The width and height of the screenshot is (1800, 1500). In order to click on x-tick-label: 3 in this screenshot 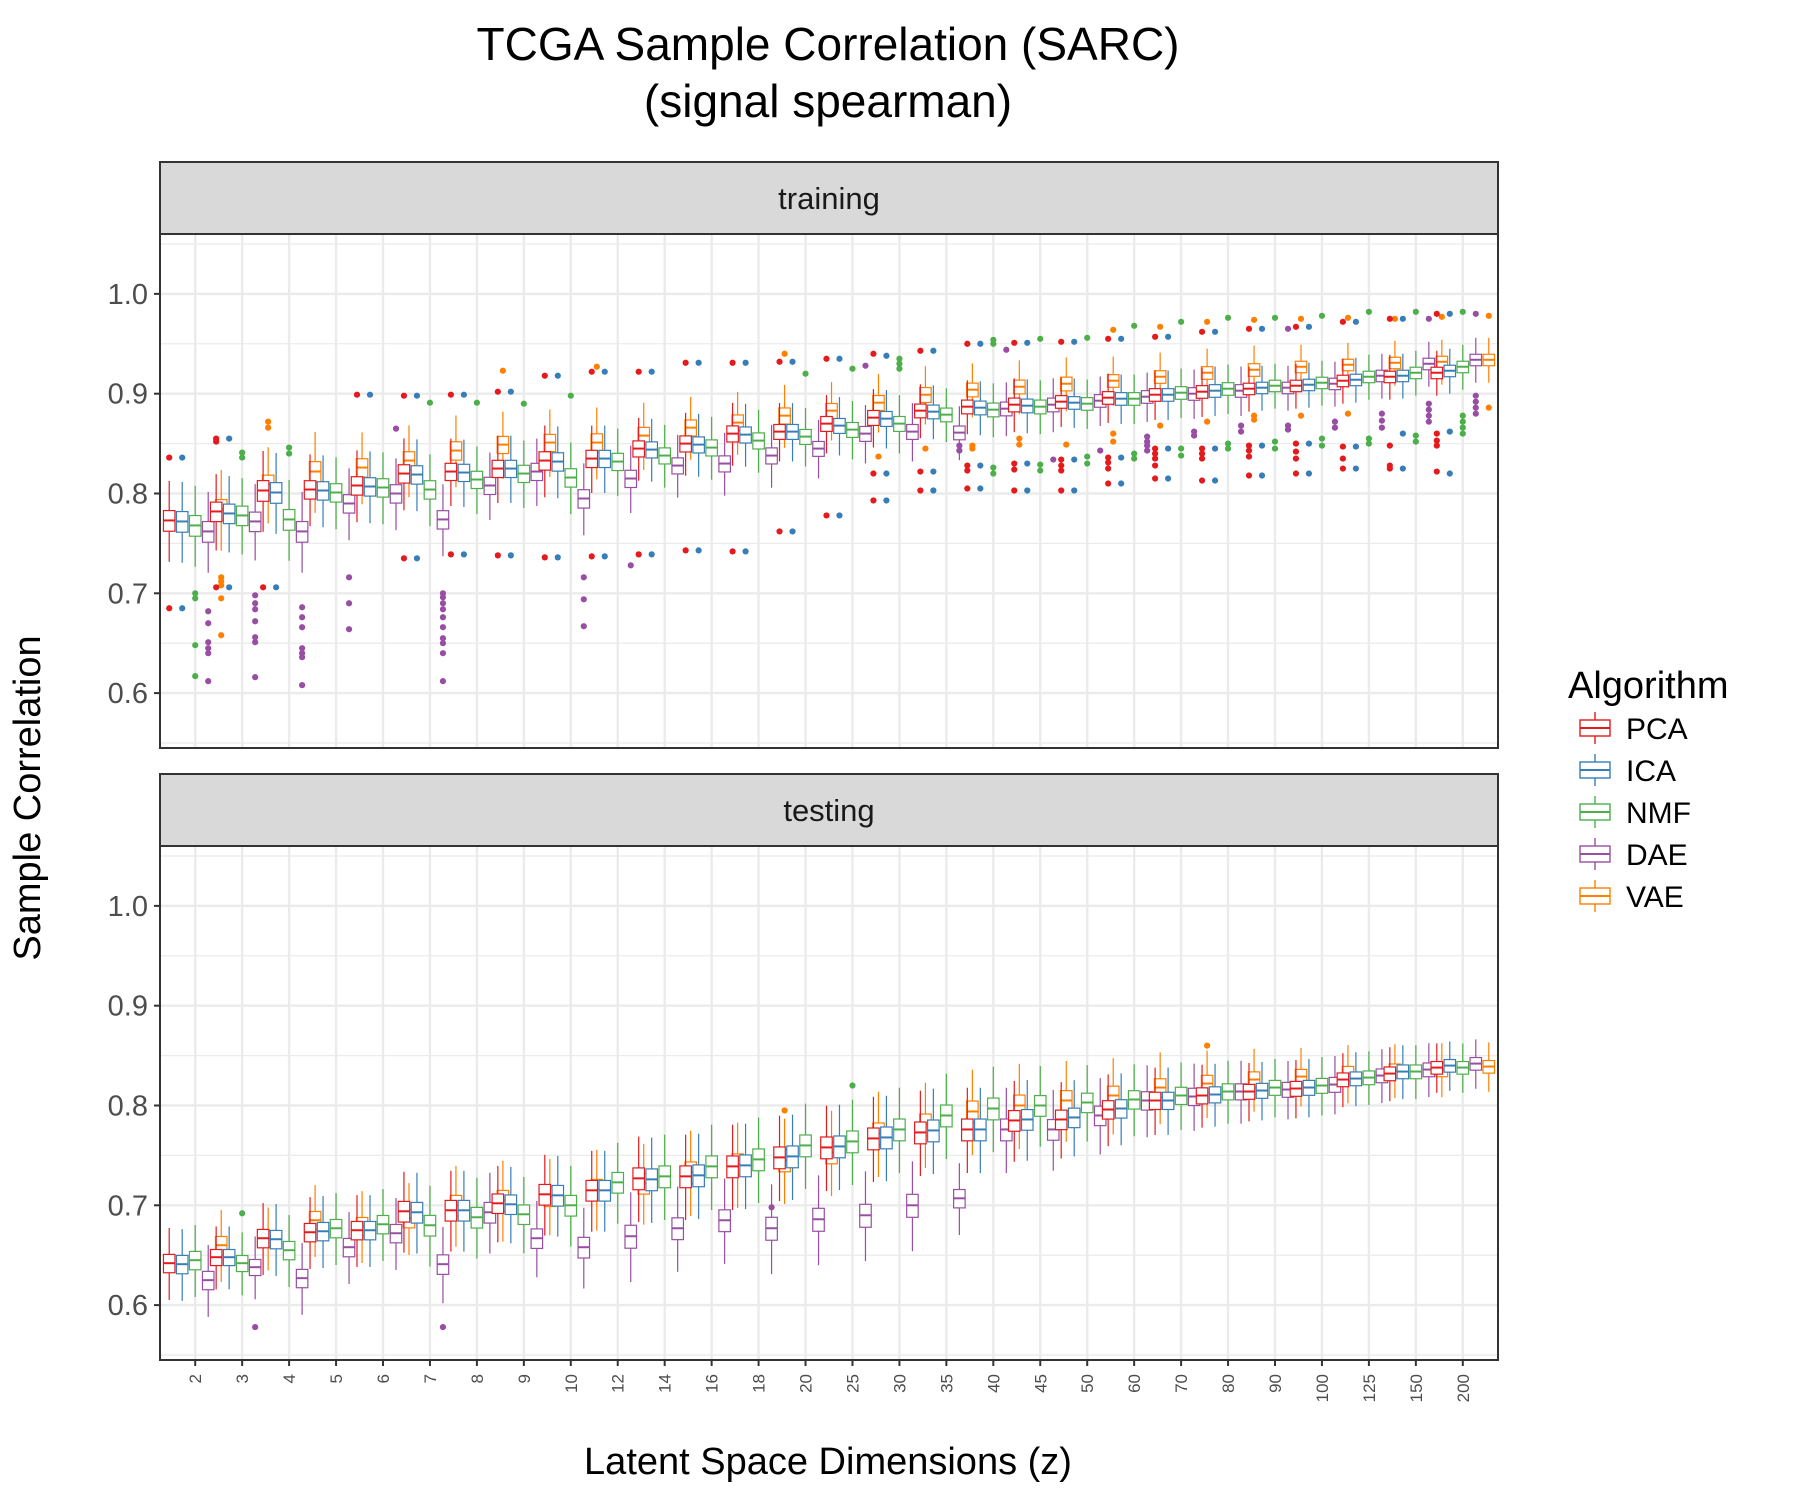, I will do `click(242, 1378)`.